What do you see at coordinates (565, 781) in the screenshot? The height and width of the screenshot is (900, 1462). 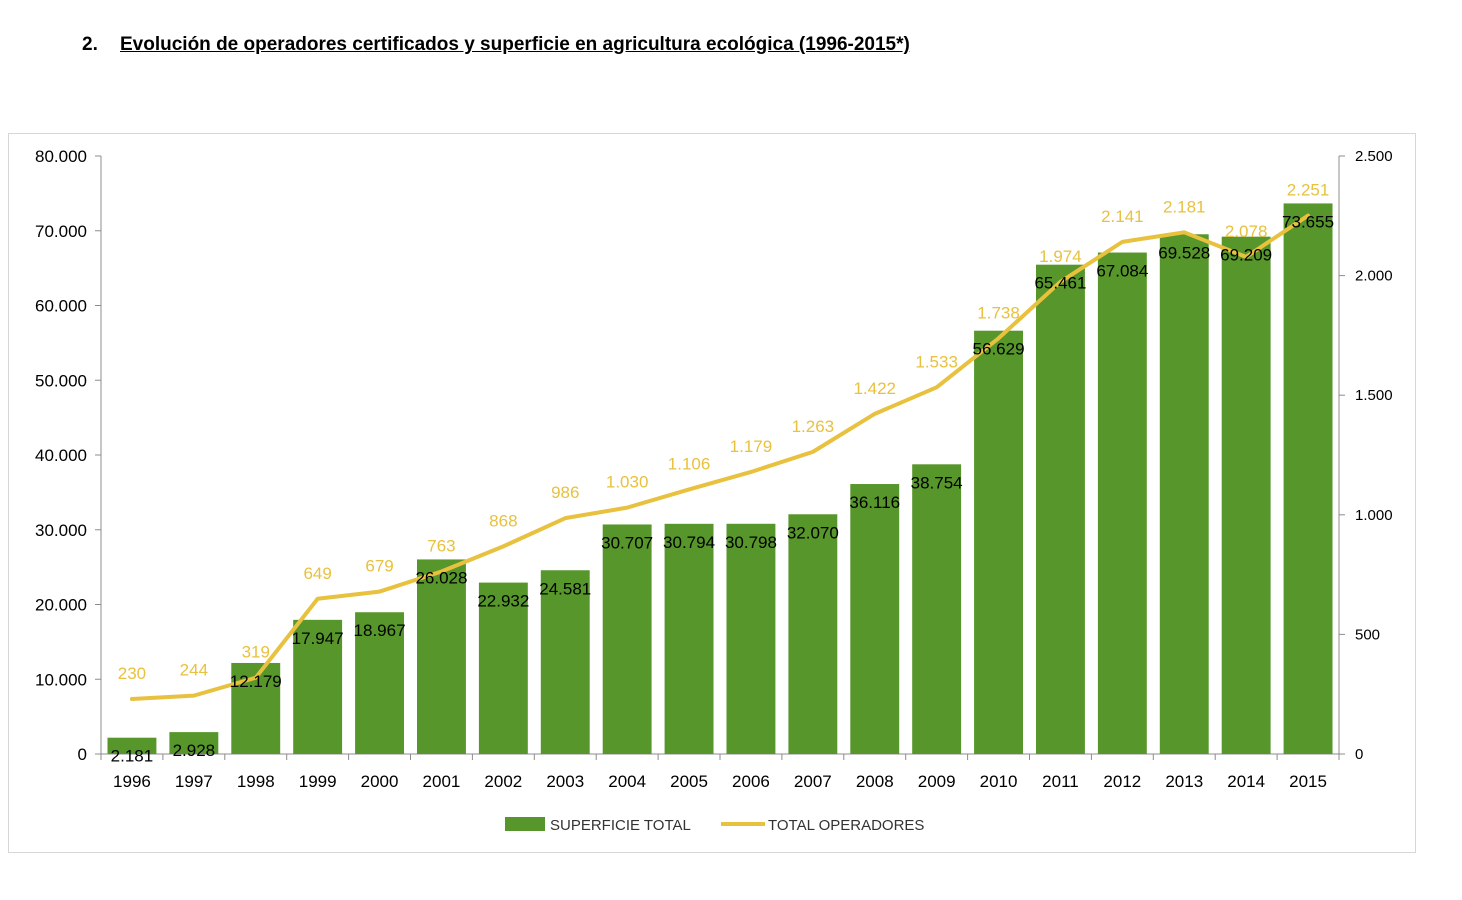 I see `x-tick-label: 2003` at bounding box center [565, 781].